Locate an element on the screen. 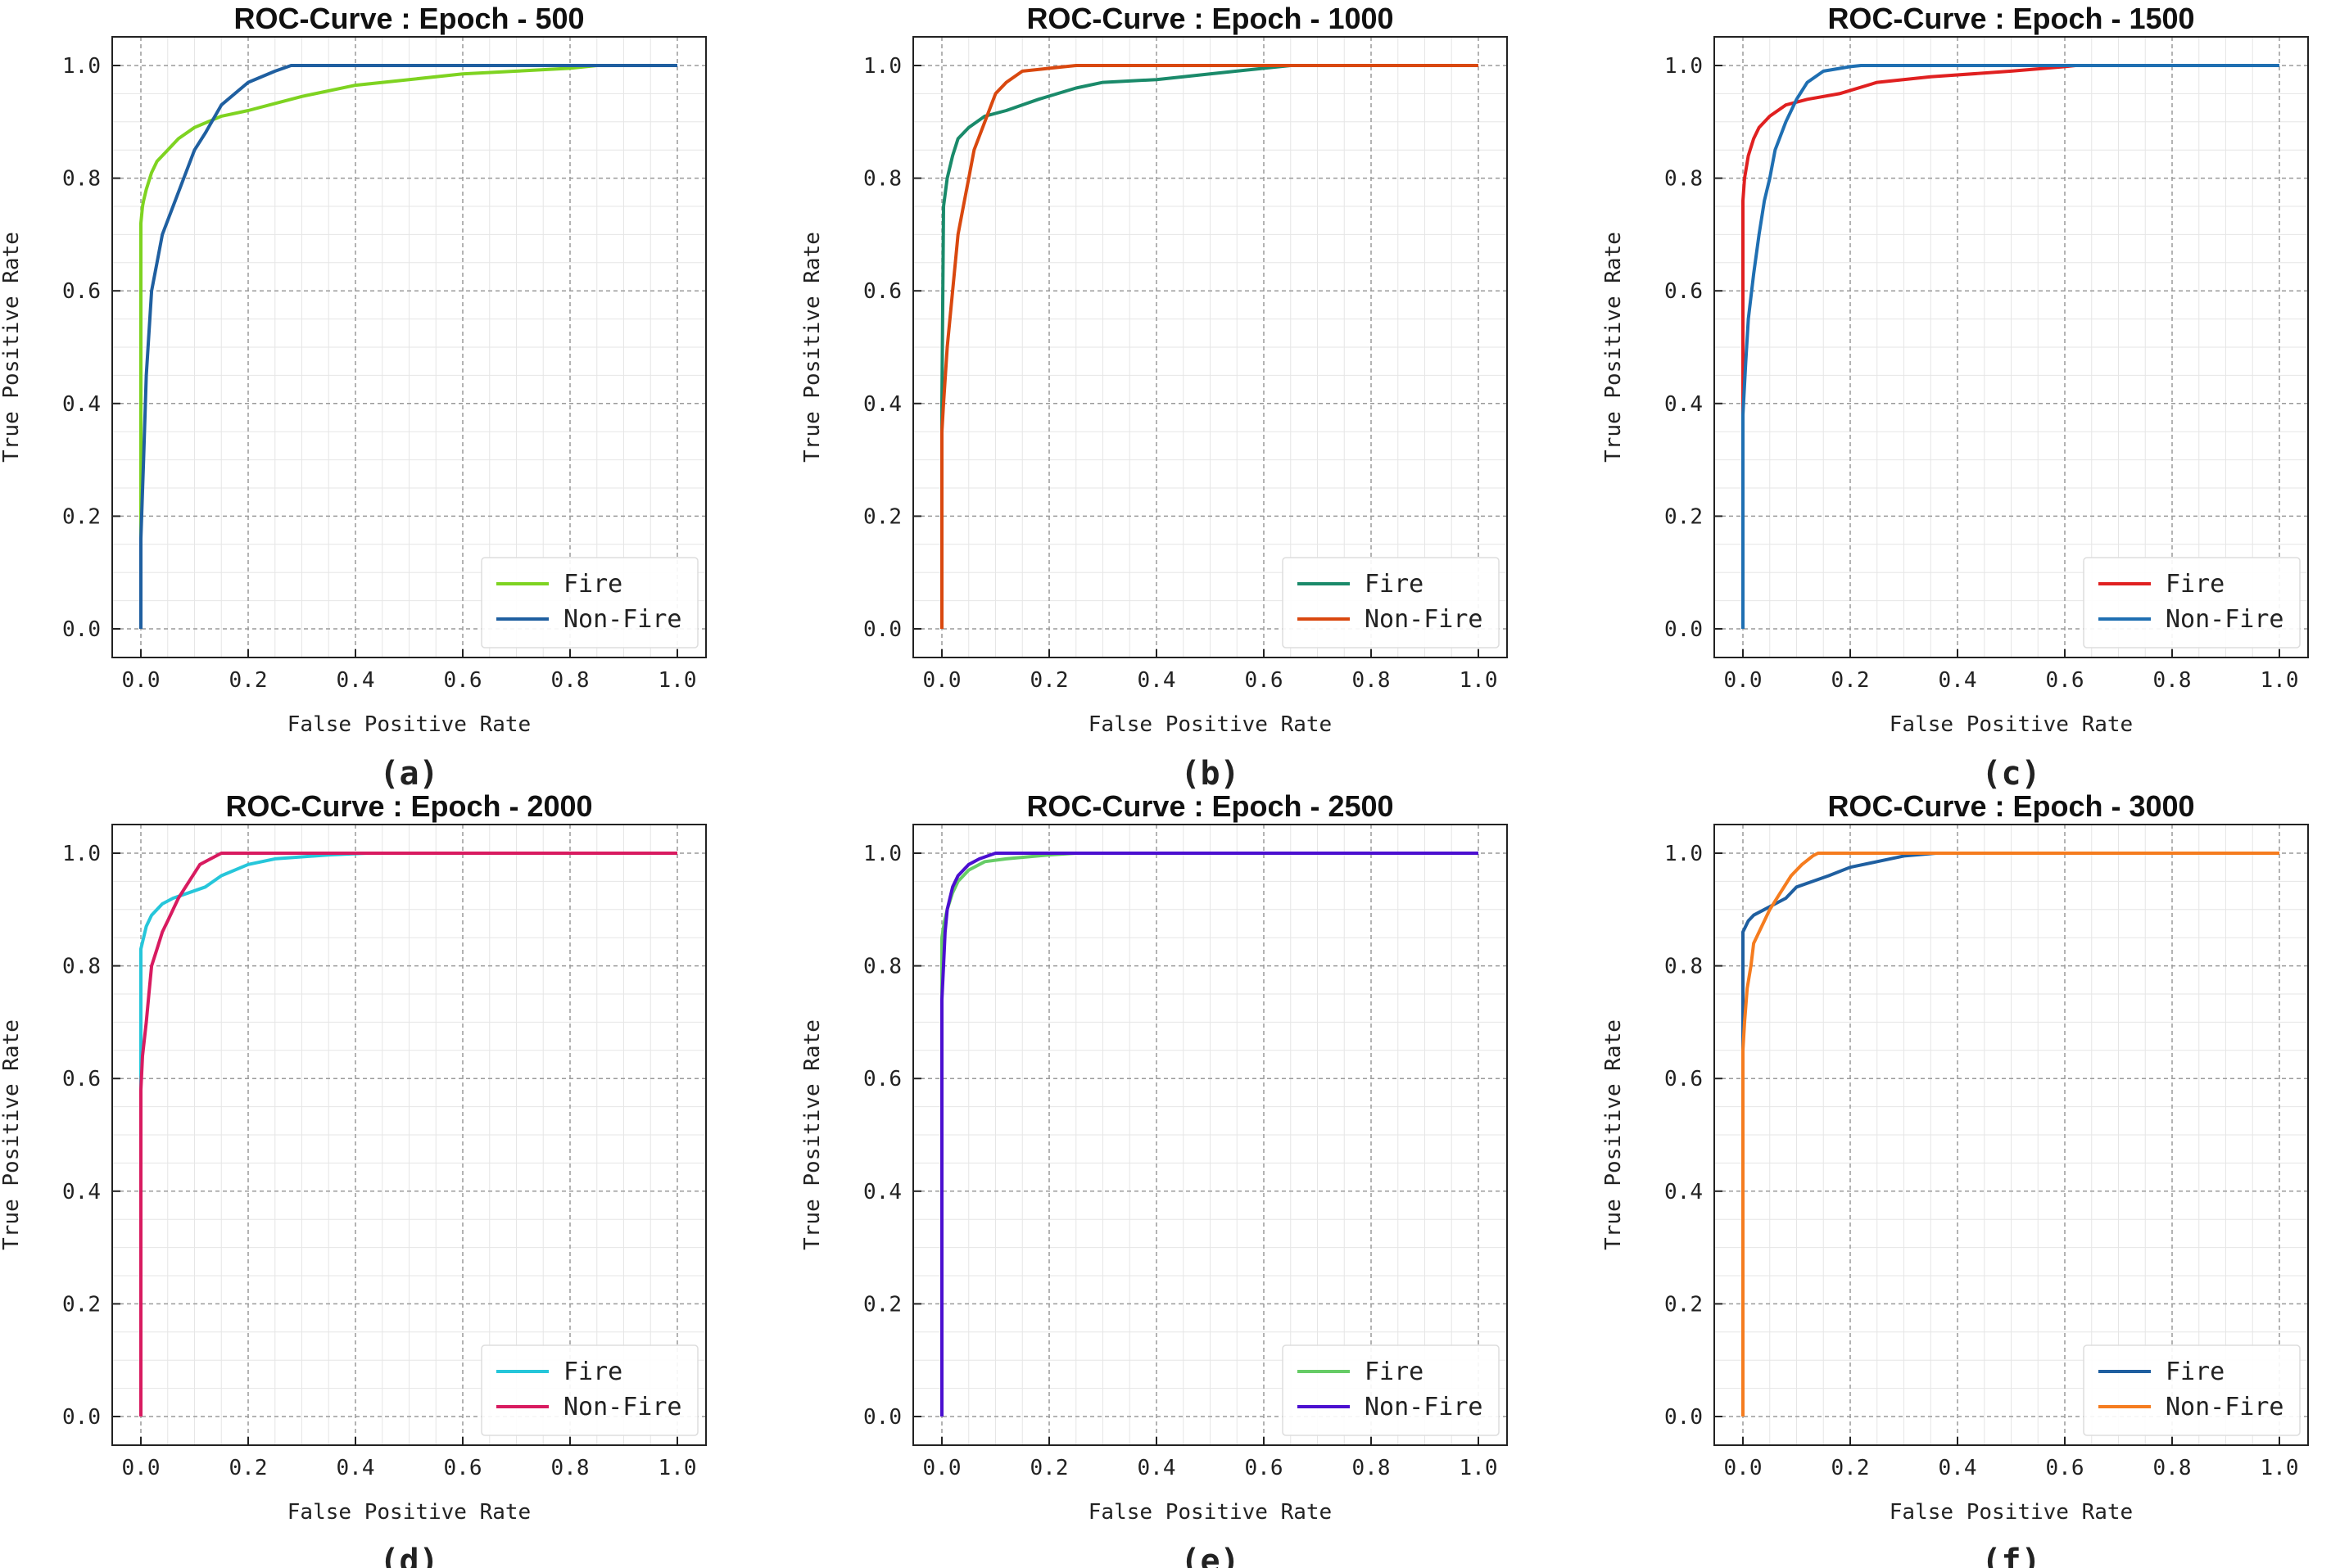 The image size is (2340, 1568). chart-title: ROC-Curve : Epoch - 1500 is located at coordinates (2011, 18).